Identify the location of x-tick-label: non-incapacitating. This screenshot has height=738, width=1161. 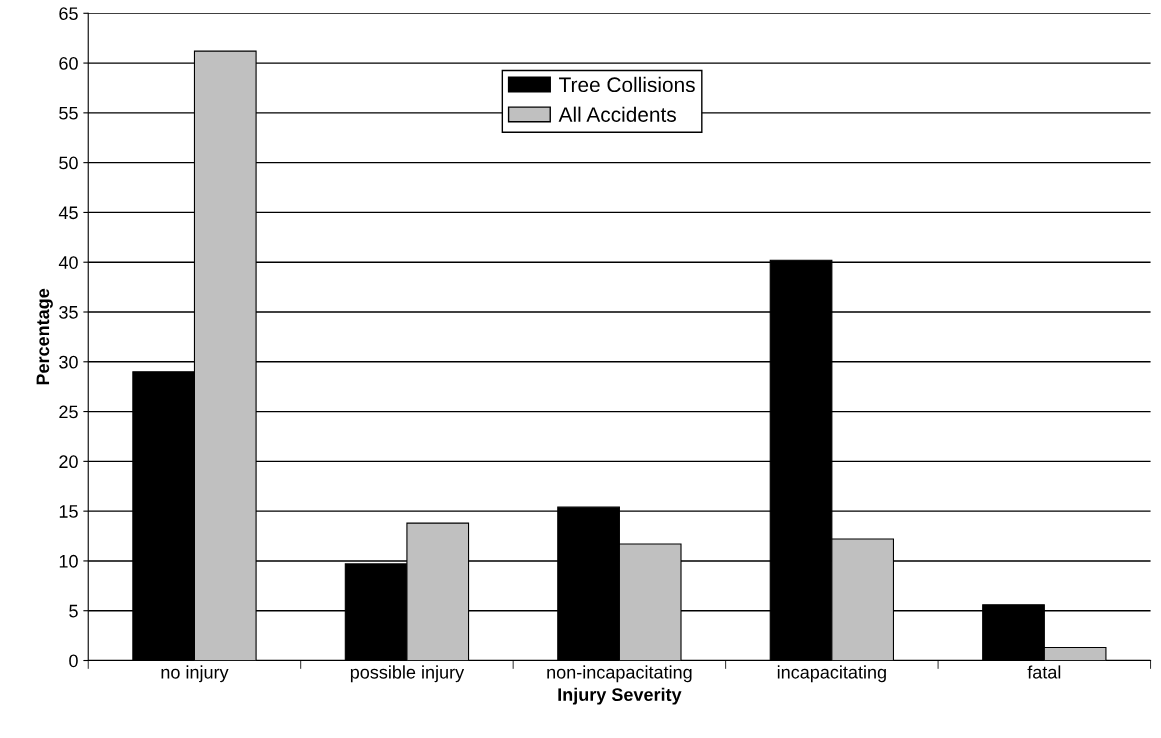
(619, 674).